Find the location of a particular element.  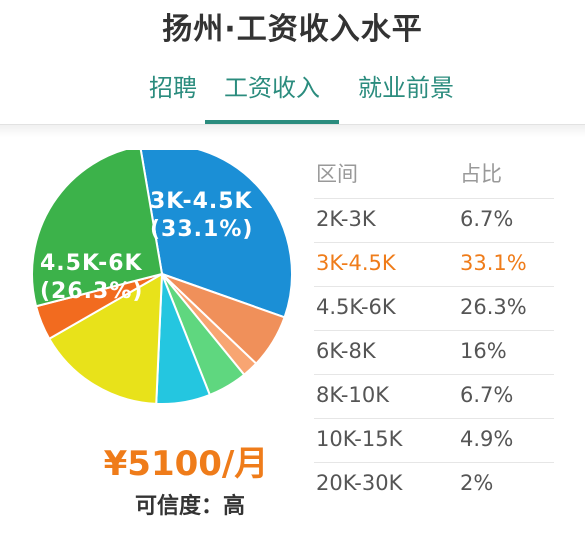

table-row: 4.5K-6K 26.3% is located at coordinates (434, 308).